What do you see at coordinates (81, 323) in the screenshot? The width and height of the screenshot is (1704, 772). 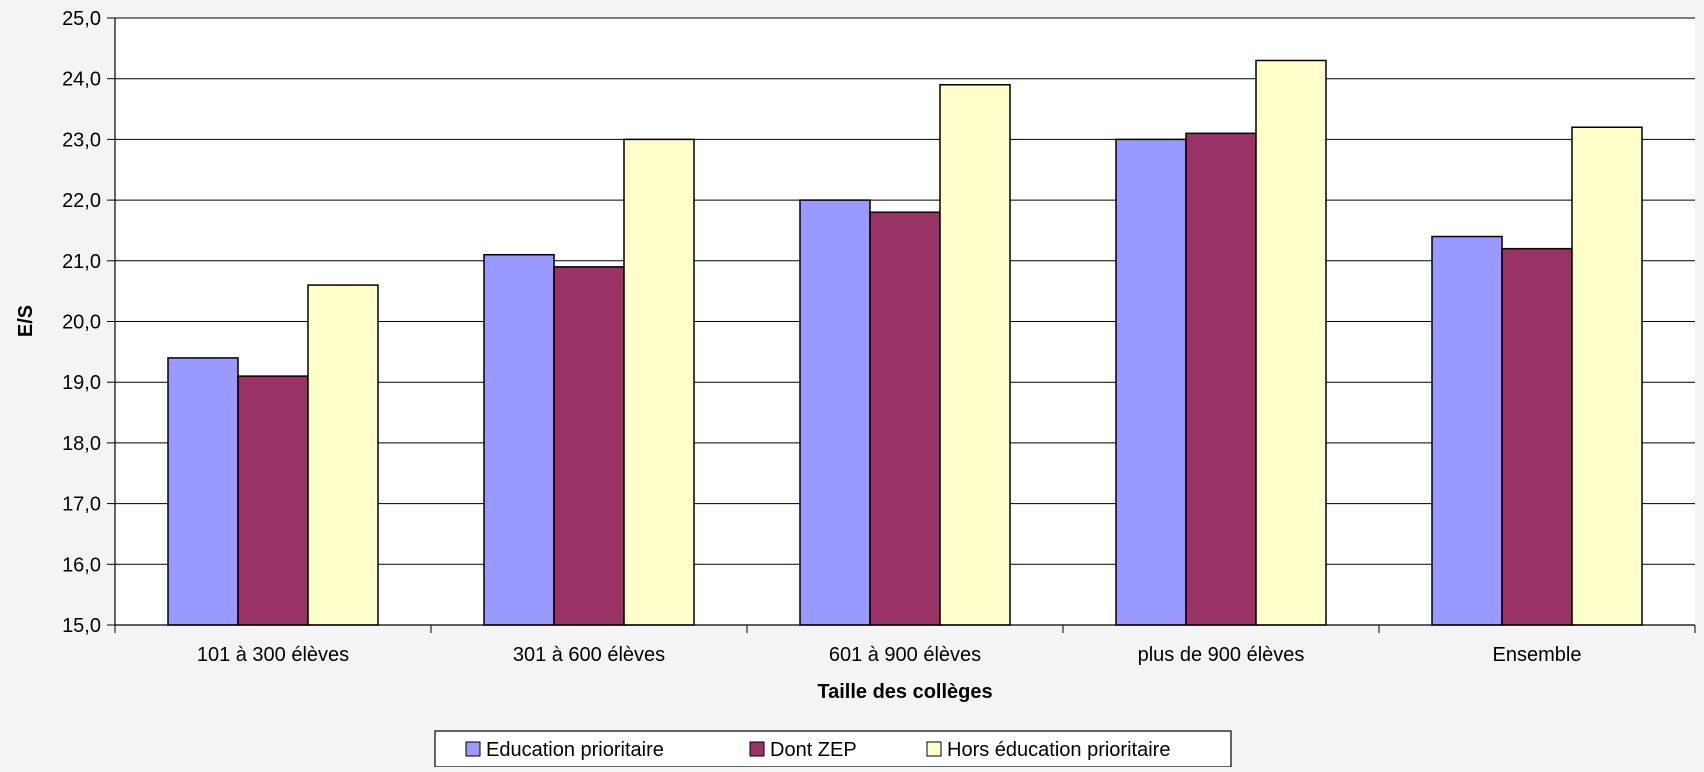 I see `y-tick-label: 20,0` at bounding box center [81, 323].